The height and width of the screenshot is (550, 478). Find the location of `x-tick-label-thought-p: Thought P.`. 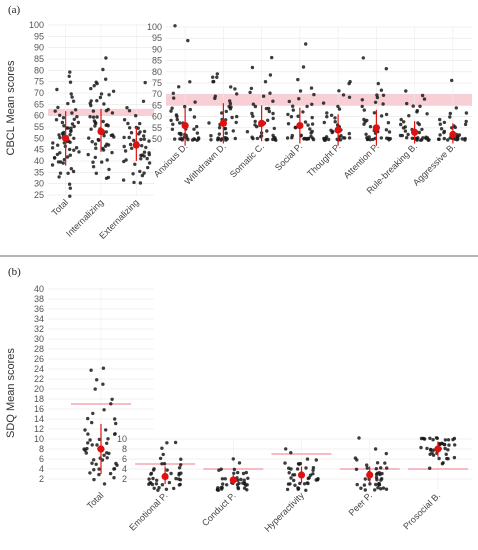

x-tick-label-thought-p: Thought P. is located at coordinates (323, 159).